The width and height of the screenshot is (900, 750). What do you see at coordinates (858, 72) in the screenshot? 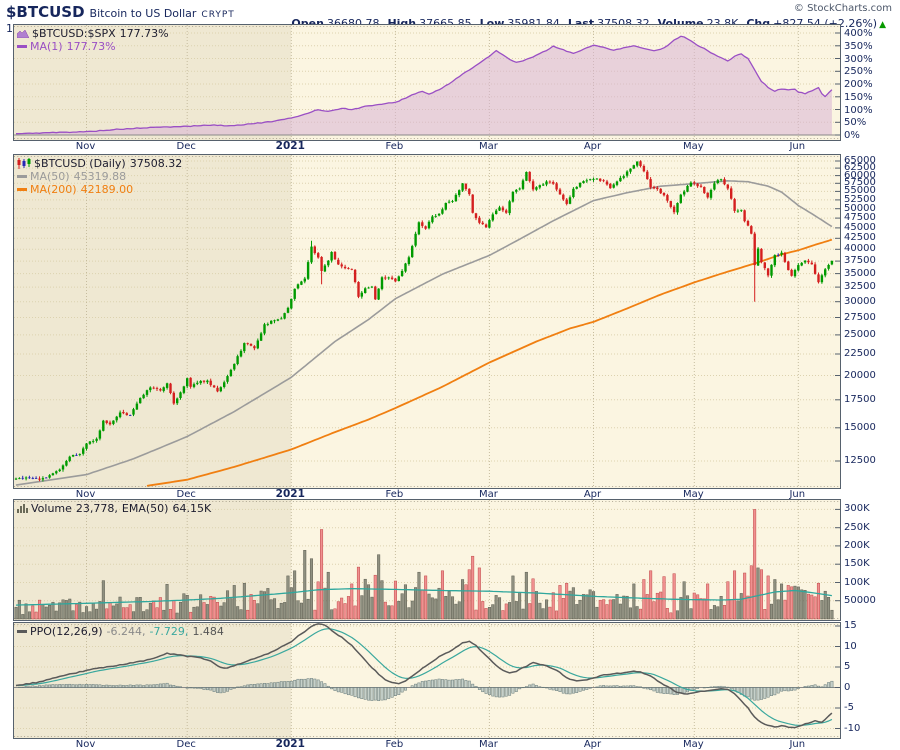
I see `y-axis-label: 250%` at bounding box center [858, 72].